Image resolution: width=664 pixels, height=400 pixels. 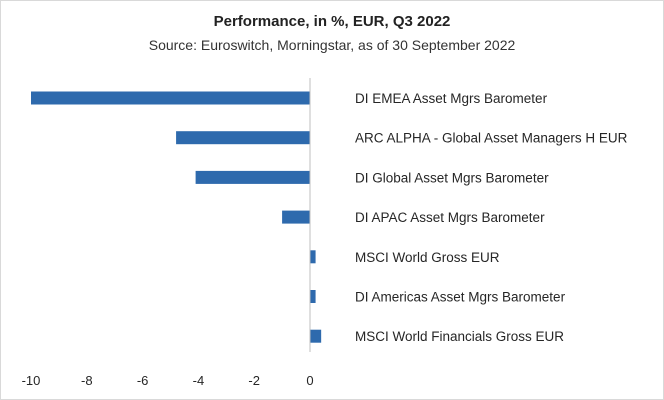 I want to click on category-label: ARC ALPHA - Global Asset Managers H EUR, so click(x=491, y=138).